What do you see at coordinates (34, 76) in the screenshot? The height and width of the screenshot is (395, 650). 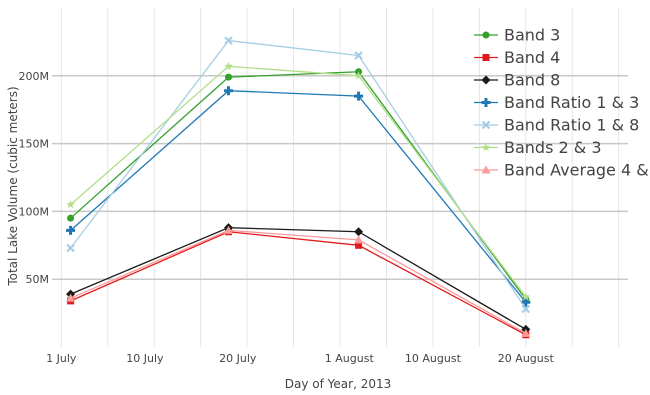 I see `y-tick-label: 200M` at bounding box center [34, 76].